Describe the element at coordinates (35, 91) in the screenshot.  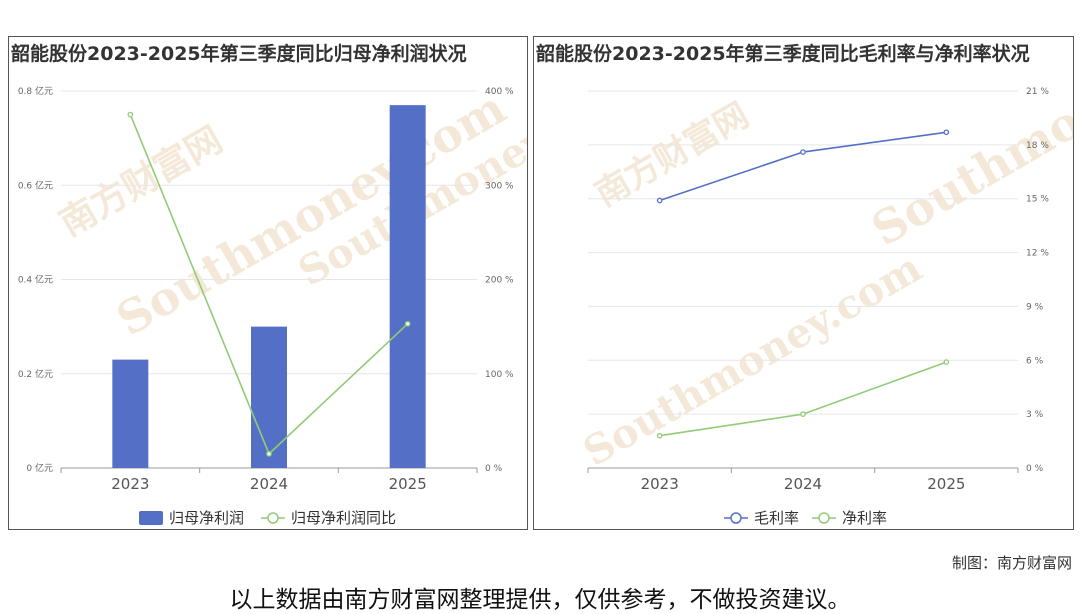
I see `y-left-tick-label: 0.8 亿元` at that location.